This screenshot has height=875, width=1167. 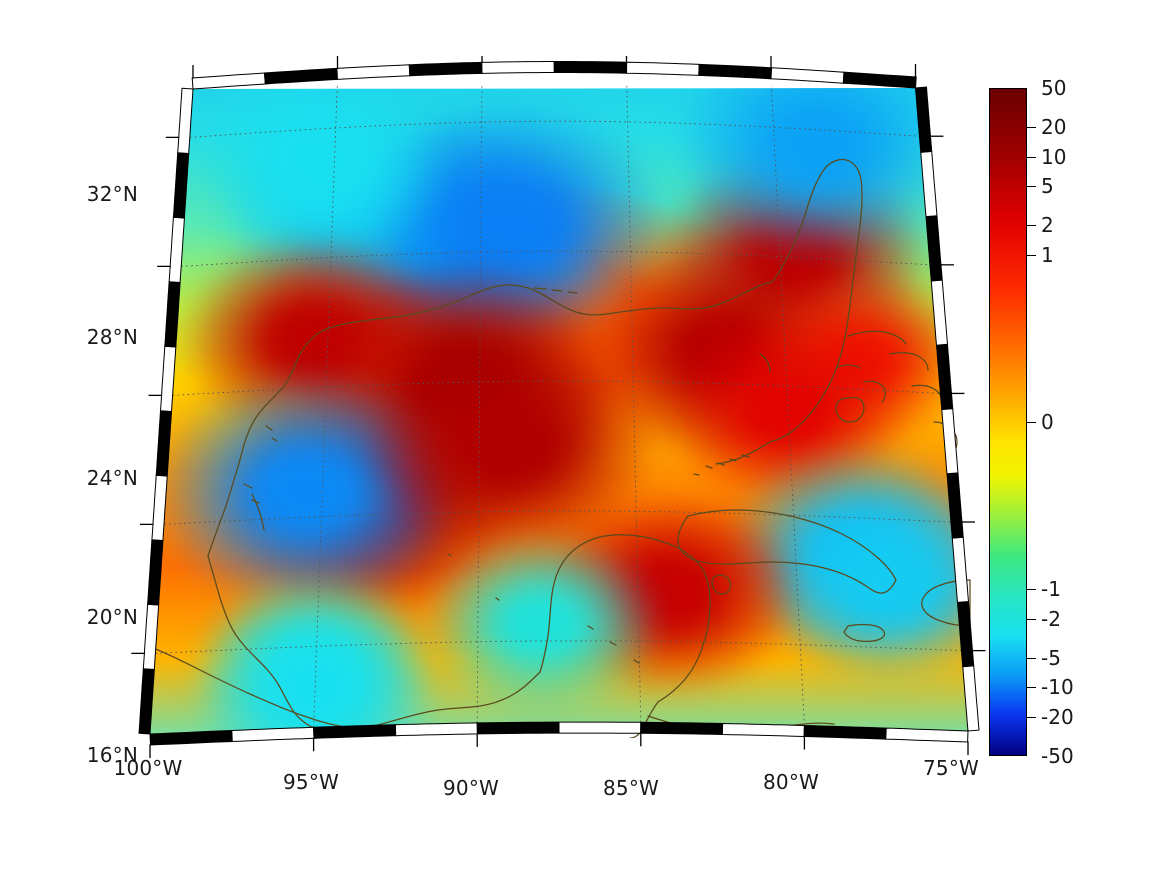 What do you see at coordinates (1074, 422) in the screenshot?
I see `colorbar: 50 20 10 5 2 1 0 -1 -2 -5 -10 -20 -50` at bounding box center [1074, 422].